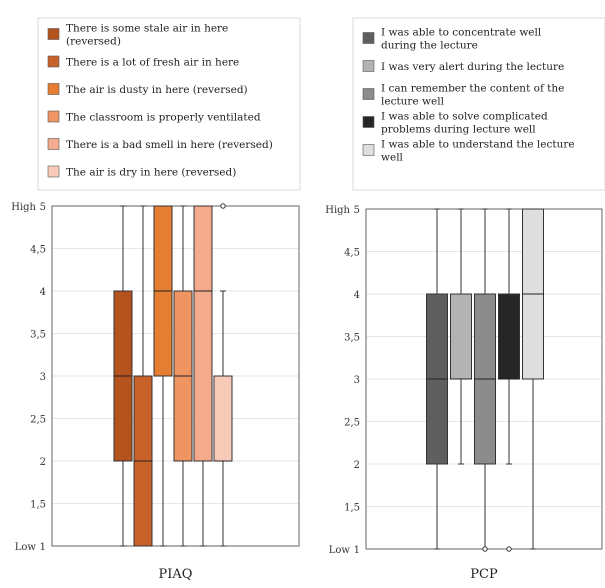 The width and height of the screenshot is (605, 588). What do you see at coordinates (151, 173) in the screenshot?
I see `legend-label: The air is dry in here (reversed)` at bounding box center [151, 173].